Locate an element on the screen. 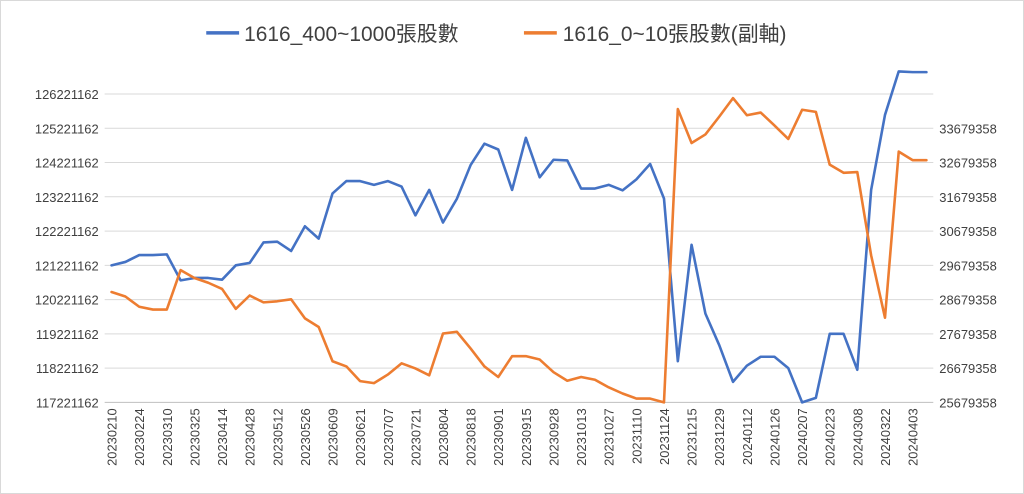  x-tick-label-24: 20240126 is located at coordinates (774, 437).